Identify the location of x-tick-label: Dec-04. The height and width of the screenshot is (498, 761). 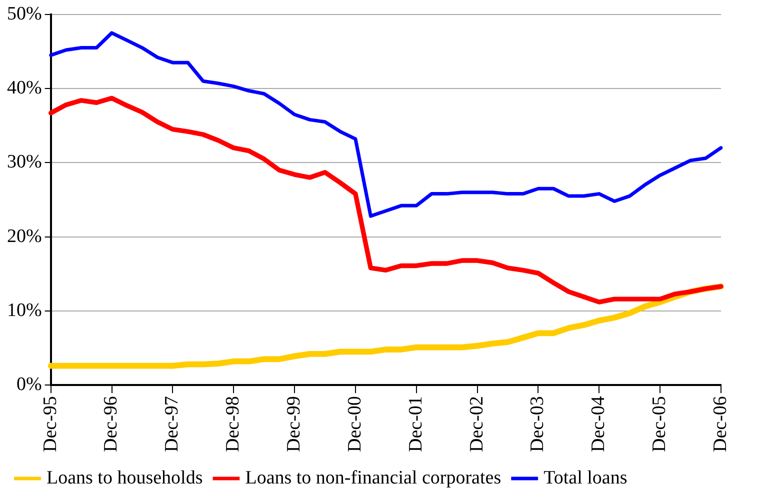
(599, 424).